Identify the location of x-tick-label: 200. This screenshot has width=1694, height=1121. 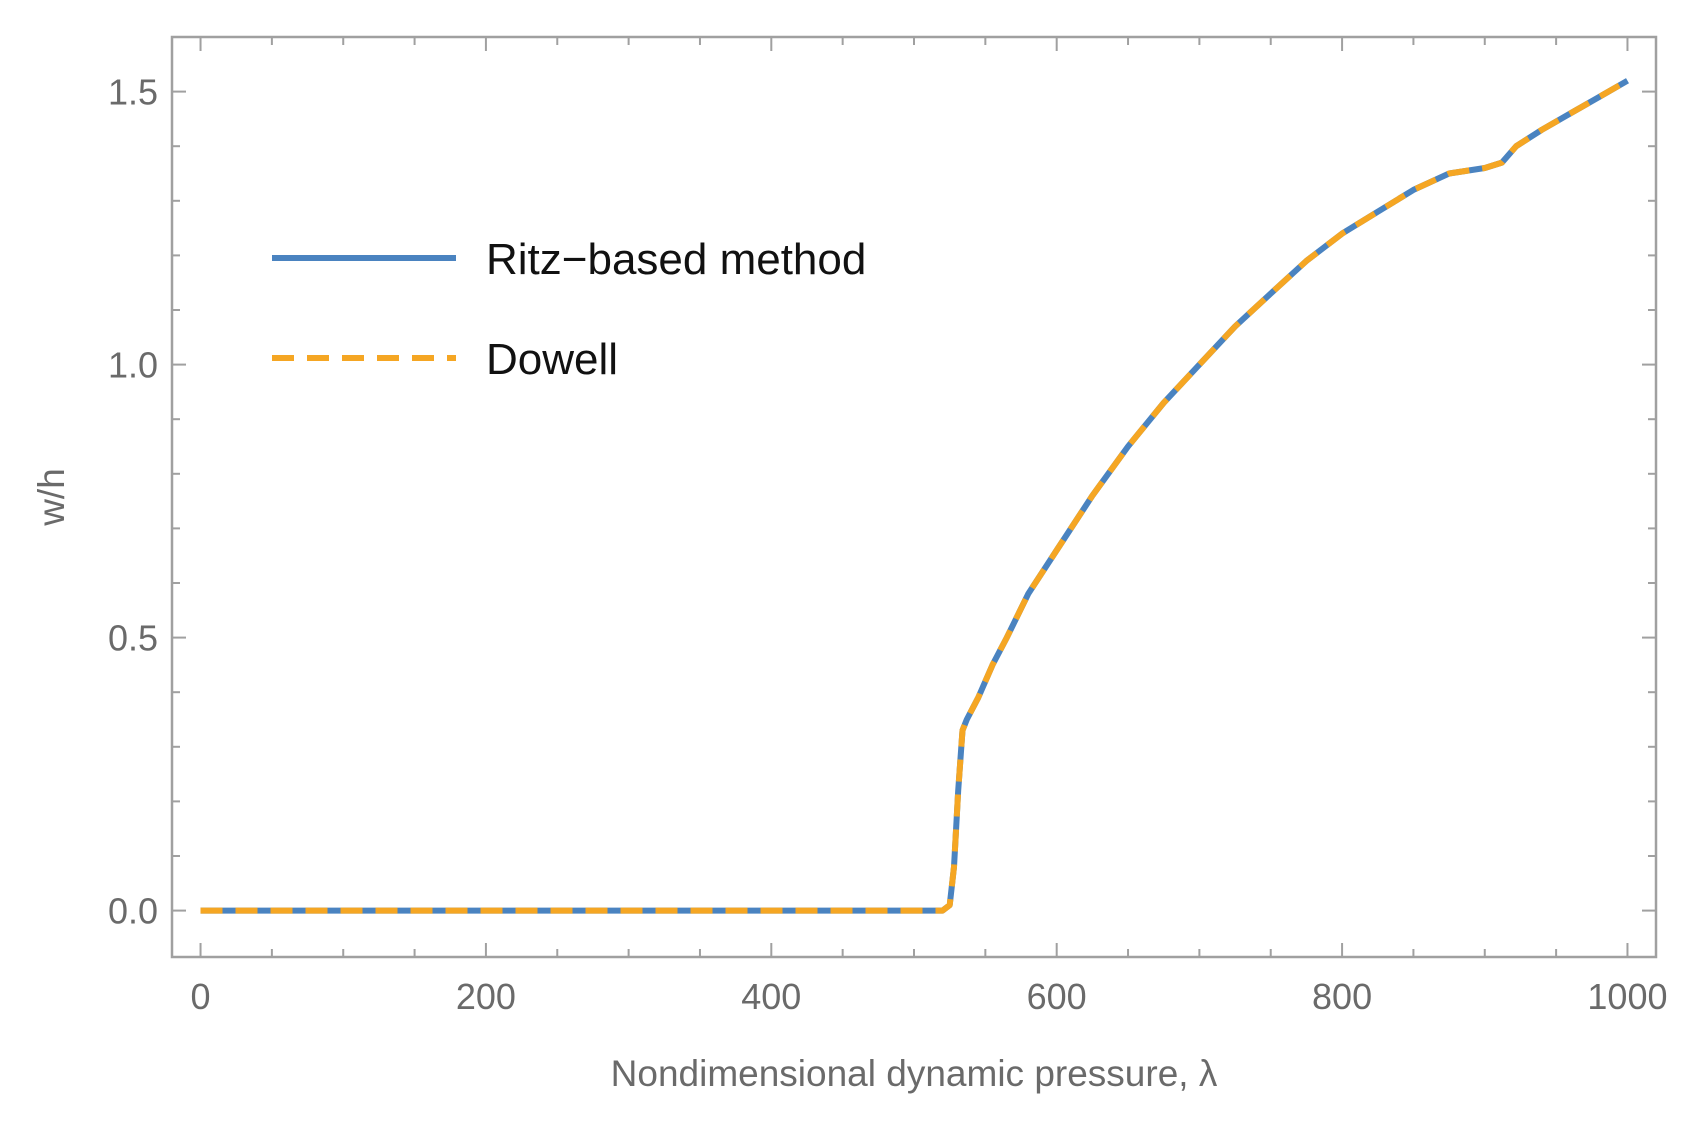
(486, 996).